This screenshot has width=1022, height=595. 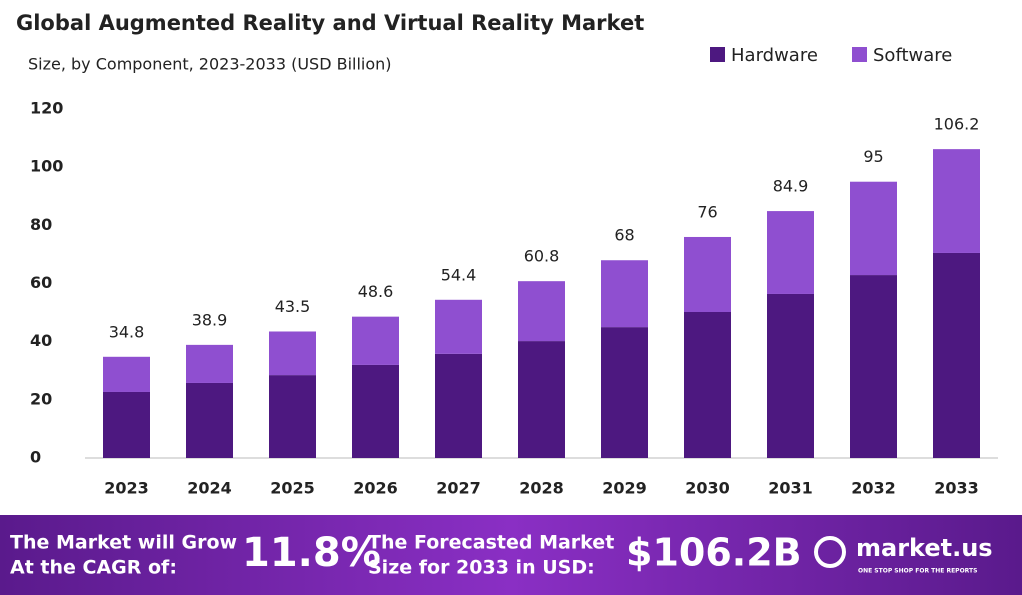 What do you see at coordinates (292, 488) in the screenshot?
I see `x-tick-label: 2025` at bounding box center [292, 488].